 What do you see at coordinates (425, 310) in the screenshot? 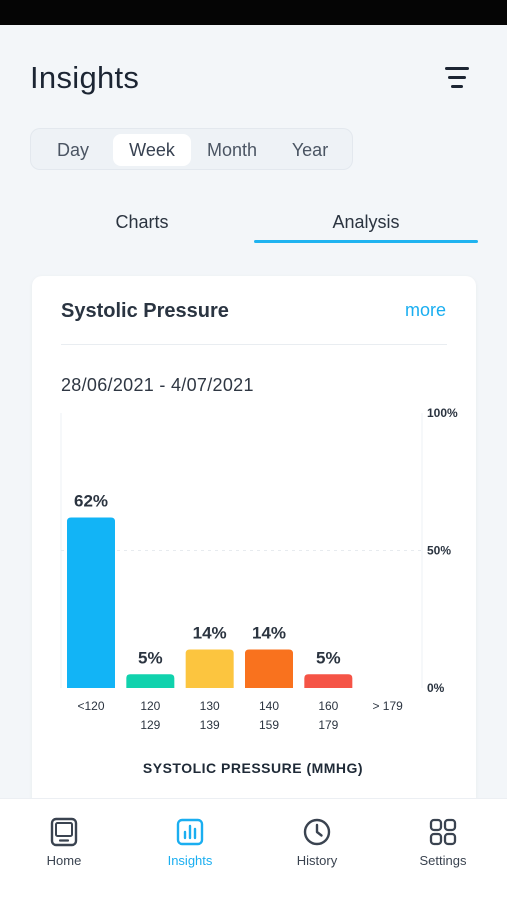
I see `more-link: more` at bounding box center [425, 310].